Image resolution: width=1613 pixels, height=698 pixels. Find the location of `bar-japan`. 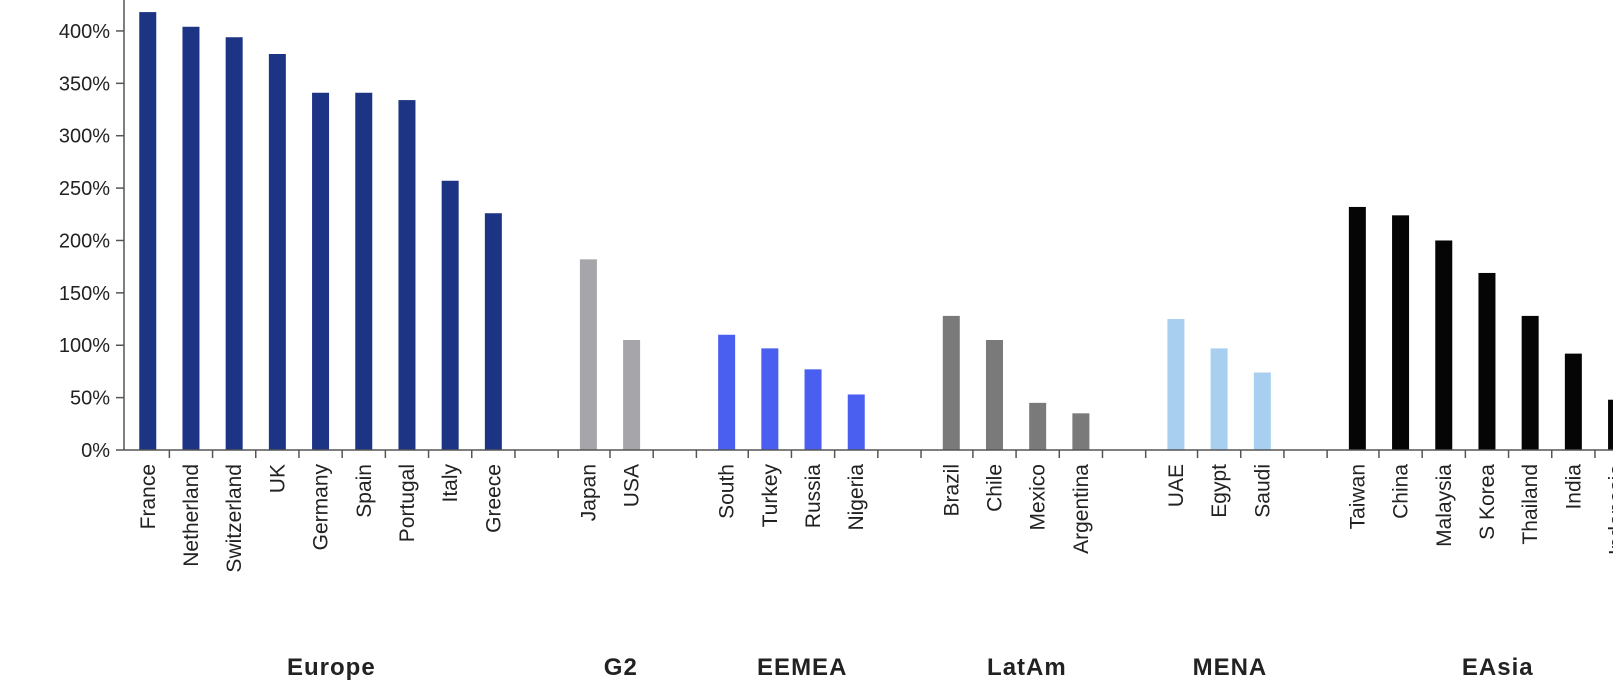

bar-japan is located at coordinates (588, 354).